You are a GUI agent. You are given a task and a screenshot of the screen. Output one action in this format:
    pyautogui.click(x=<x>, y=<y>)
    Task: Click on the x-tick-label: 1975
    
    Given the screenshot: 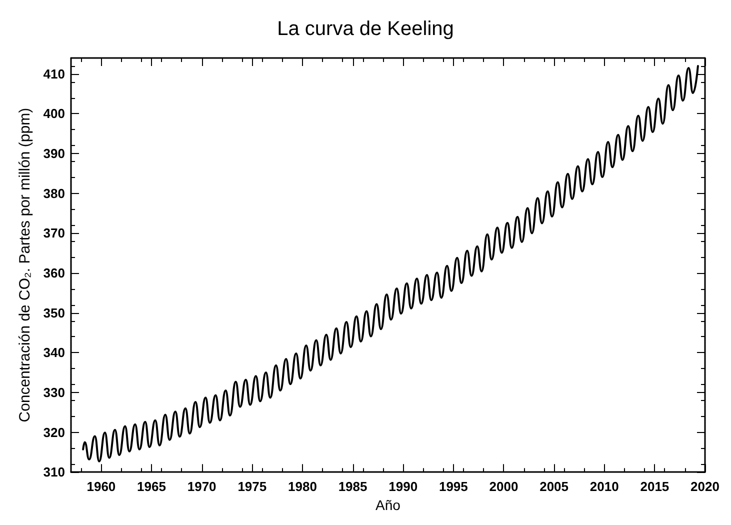 What is the action you would take?
    pyautogui.click(x=252, y=486)
    